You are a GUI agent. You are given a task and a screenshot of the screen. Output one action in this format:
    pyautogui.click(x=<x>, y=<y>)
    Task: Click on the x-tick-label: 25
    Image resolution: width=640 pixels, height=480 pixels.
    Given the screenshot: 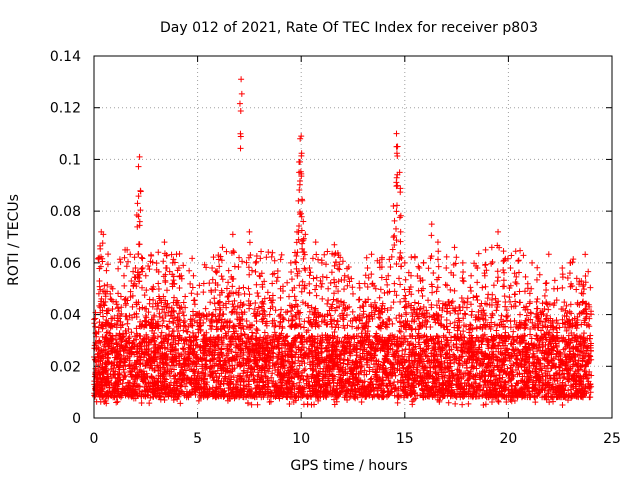 What is the action you would take?
    pyautogui.click(x=612, y=439)
    